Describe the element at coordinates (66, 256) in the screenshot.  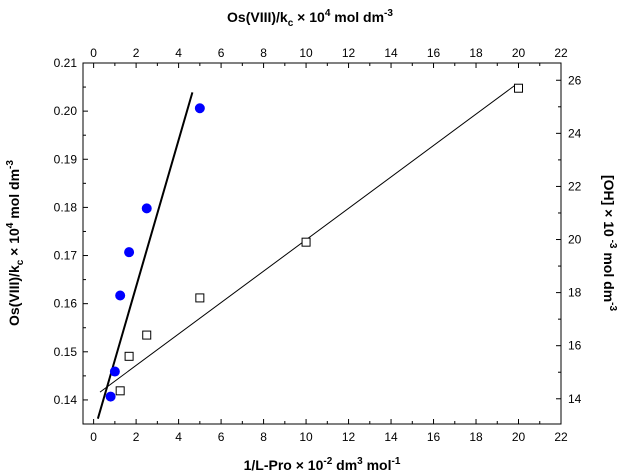
I see `y-left-tick-label: 0.17` at that location.